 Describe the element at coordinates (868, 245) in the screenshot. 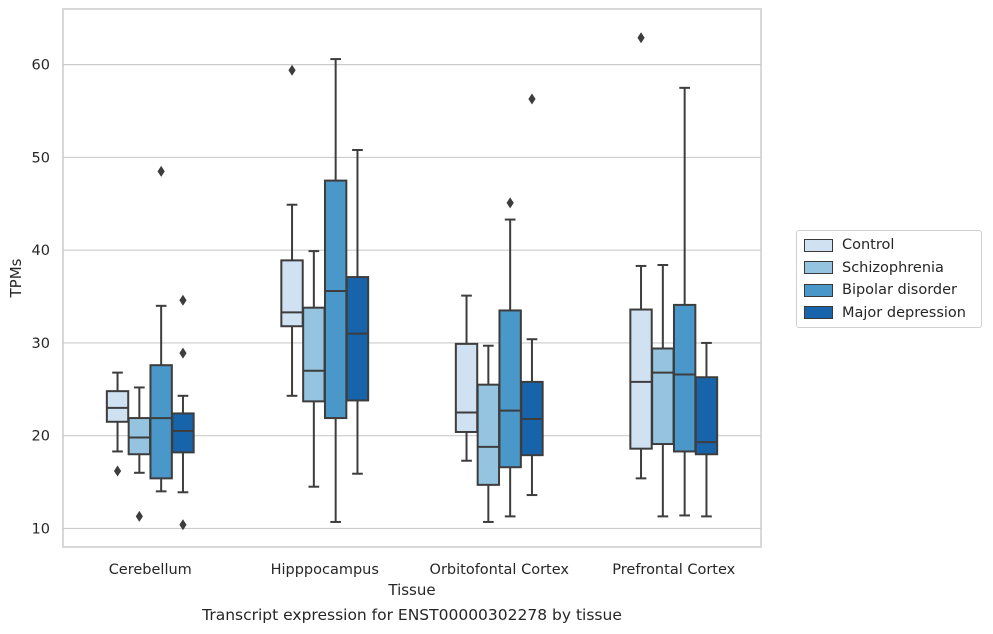

I see `legend-label: Control` at that location.